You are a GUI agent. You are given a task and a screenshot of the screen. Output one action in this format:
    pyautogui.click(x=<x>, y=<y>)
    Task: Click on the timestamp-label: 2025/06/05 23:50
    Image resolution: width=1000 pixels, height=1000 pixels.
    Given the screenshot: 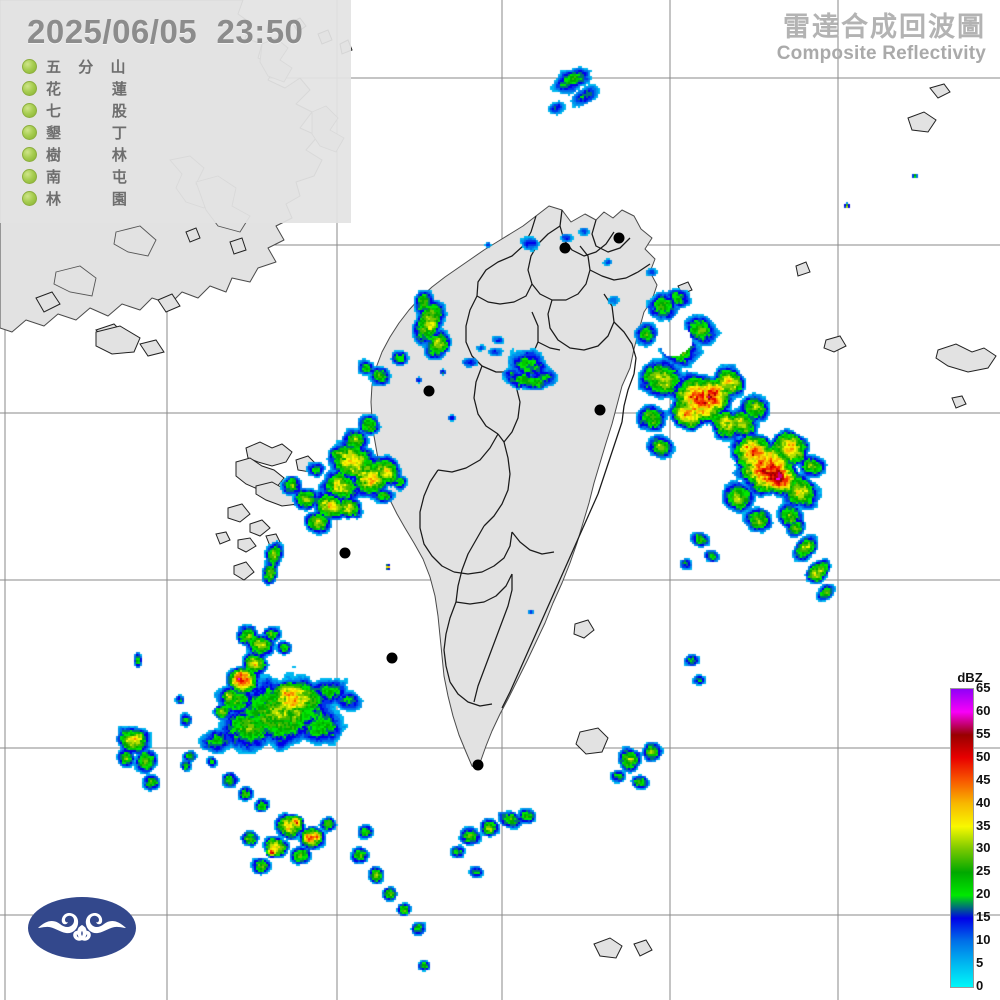 What is the action you would take?
    pyautogui.click(x=165, y=31)
    